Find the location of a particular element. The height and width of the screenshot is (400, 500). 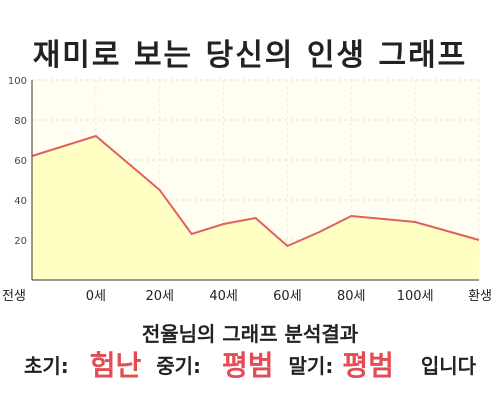

y-tick-label: 60 is located at coordinates (20, 161).